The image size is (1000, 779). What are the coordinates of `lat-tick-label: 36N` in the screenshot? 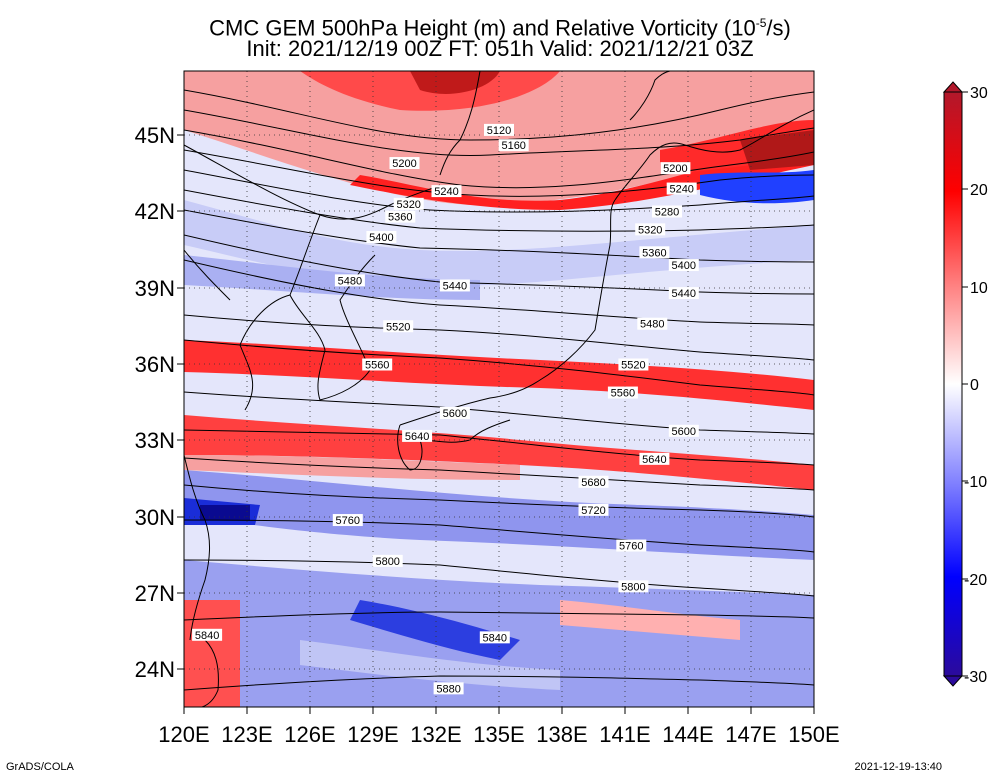 It's located at (155, 364).